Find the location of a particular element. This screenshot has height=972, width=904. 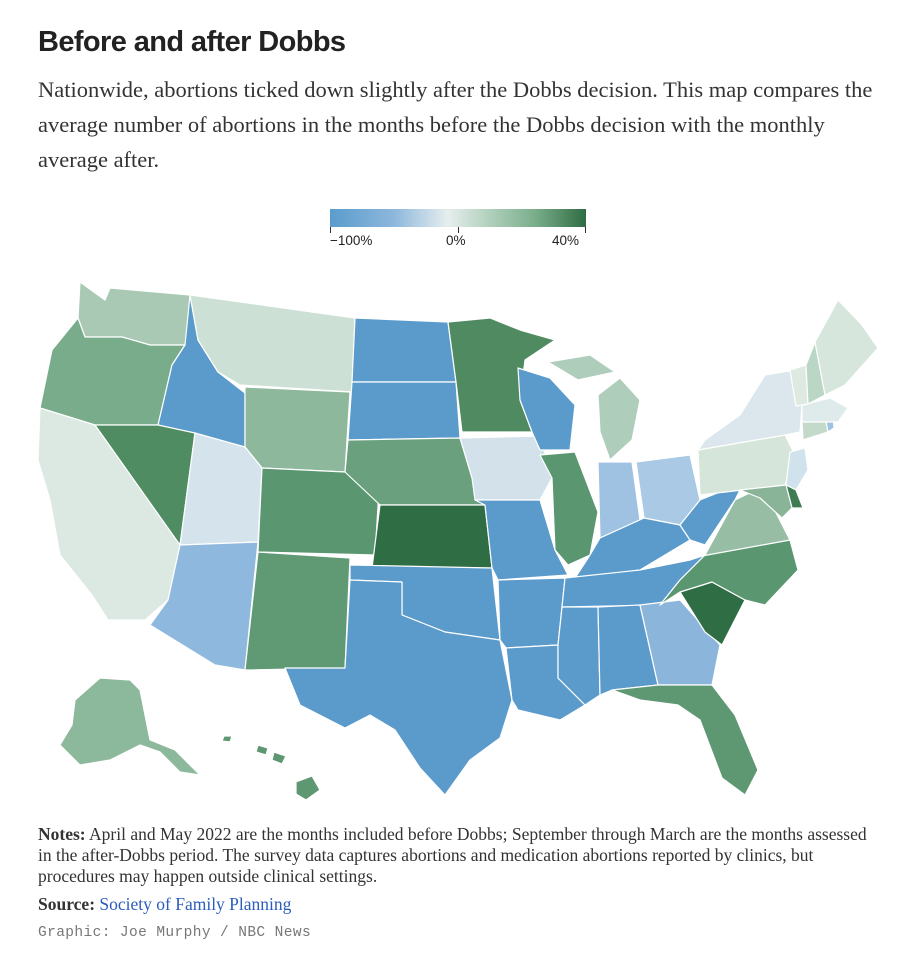

source-label: Source: is located at coordinates (67, 904).